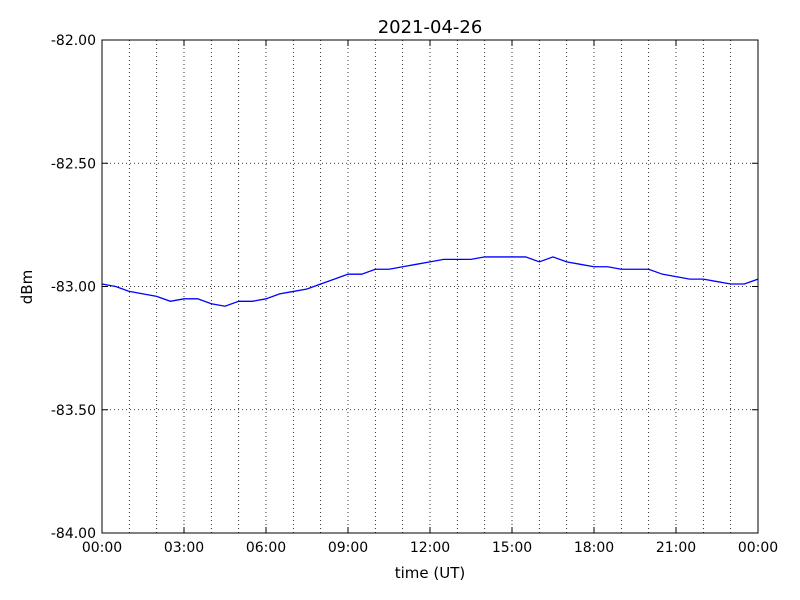 The width and height of the screenshot is (800, 600). Describe the element at coordinates (430, 573) in the screenshot. I see `x-axis-label: time (UT)` at that location.